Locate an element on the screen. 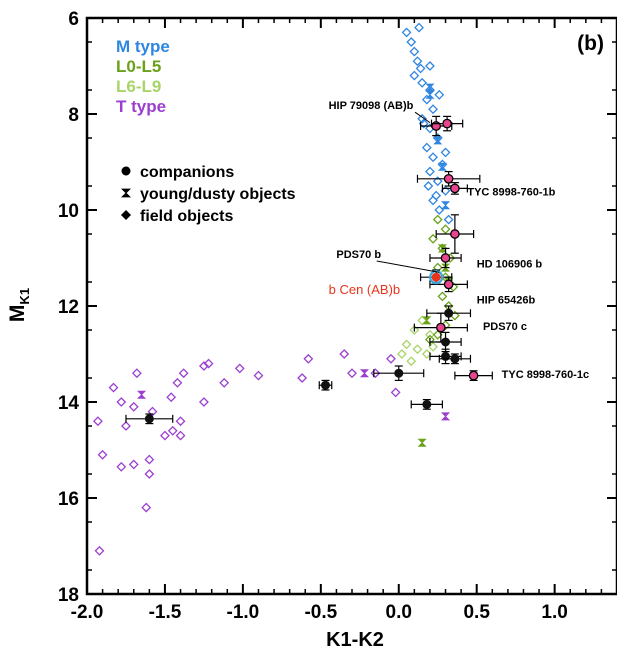  annotation-leader-line is located at coordinates (408, 266).